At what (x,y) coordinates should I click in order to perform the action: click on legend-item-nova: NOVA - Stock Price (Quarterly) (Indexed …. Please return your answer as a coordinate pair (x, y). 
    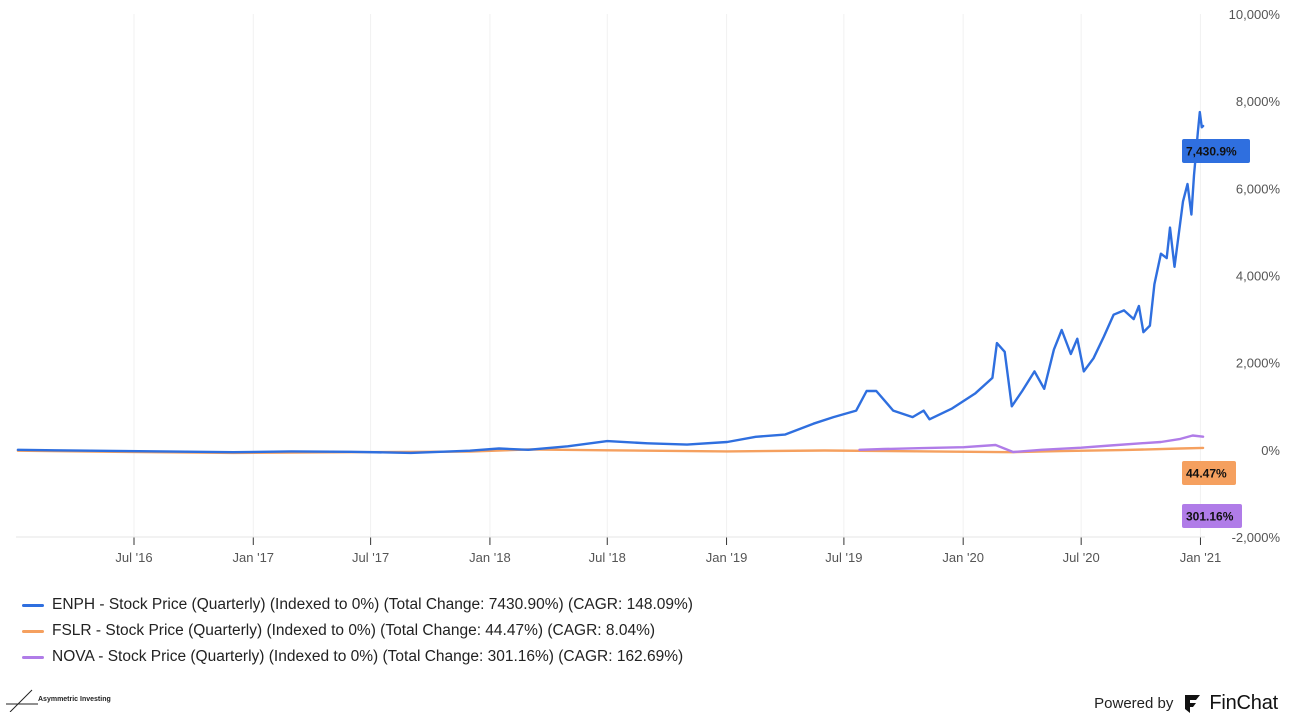
    Looking at the image, I should click on (357, 657).